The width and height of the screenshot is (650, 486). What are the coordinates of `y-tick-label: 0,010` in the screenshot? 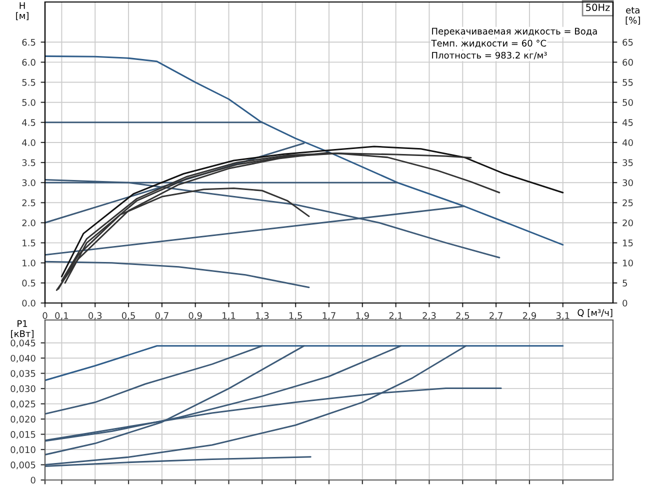 It's located at (23, 450).